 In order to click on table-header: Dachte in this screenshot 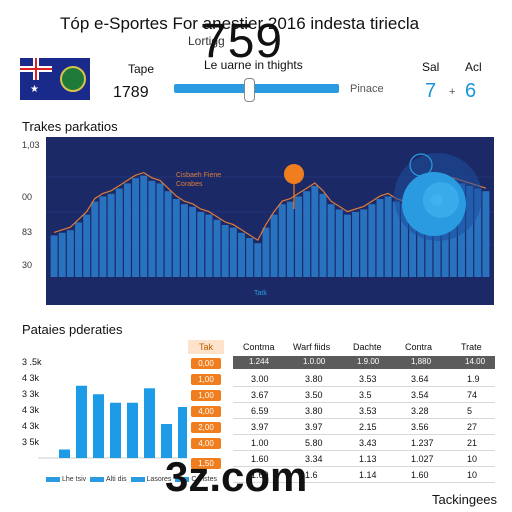, I will do `click(367, 347)`.